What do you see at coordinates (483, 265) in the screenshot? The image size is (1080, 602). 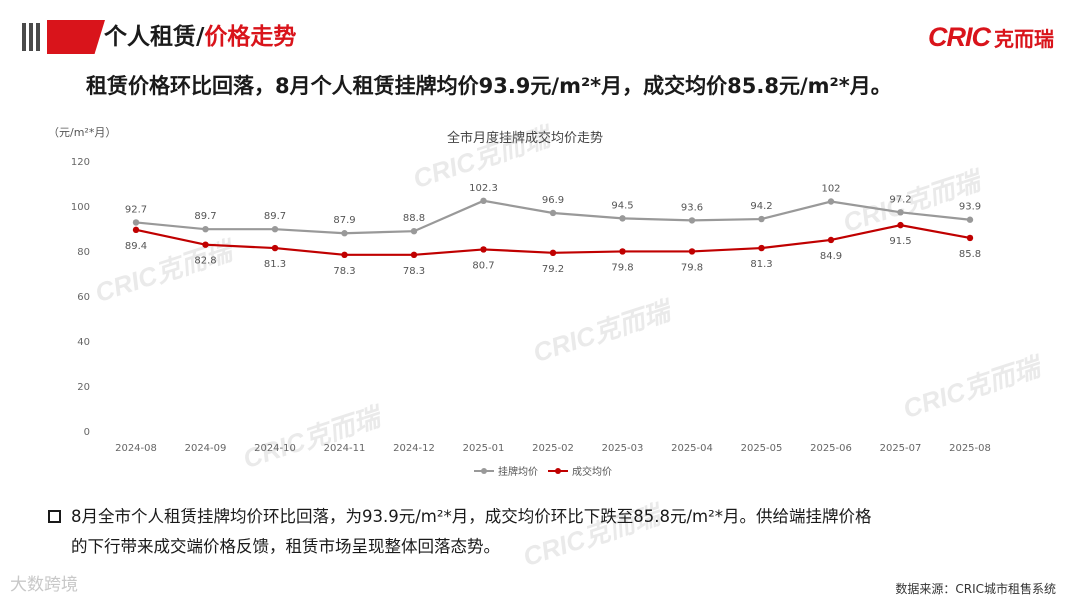 I see `data-label: 80.7` at bounding box center [483, 265].